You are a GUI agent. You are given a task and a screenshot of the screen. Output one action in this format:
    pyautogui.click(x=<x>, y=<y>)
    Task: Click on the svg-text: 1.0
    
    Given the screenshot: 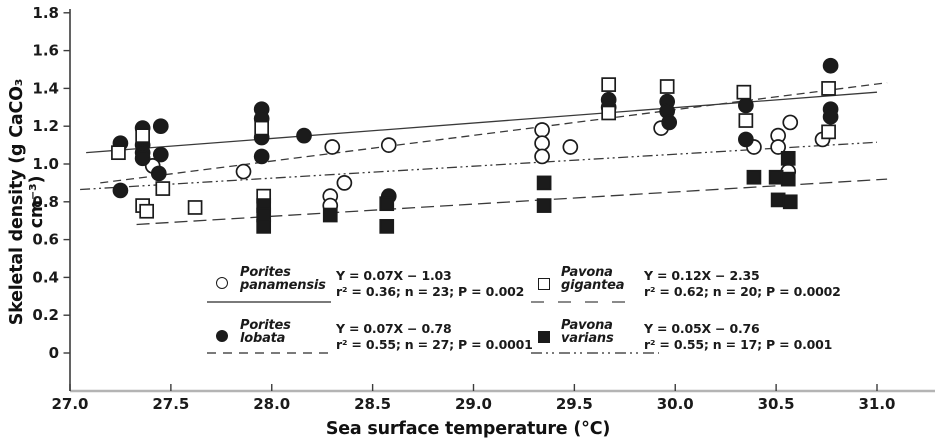 What is the action you would take?
    pyautogui.click(x=45, y=164)
    